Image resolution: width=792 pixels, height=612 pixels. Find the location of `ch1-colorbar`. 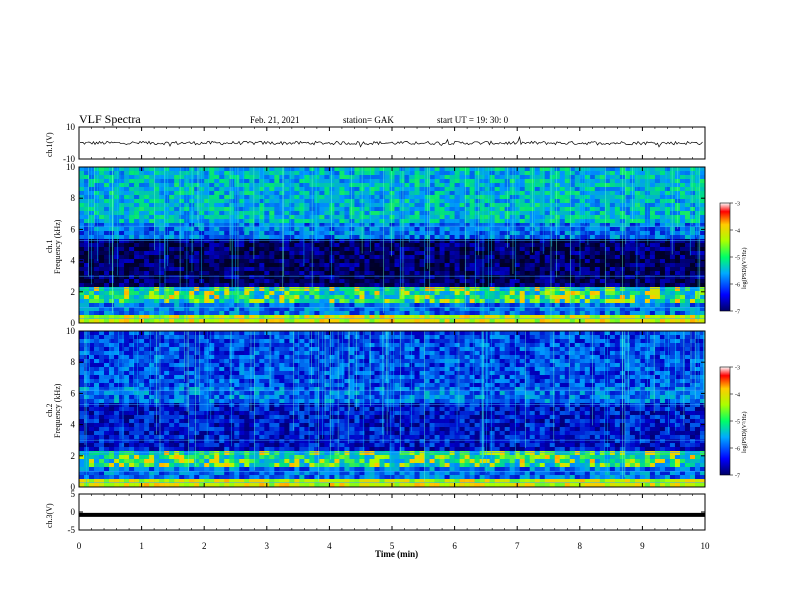

ch1-colorbar is located at coordinates (725, 257).